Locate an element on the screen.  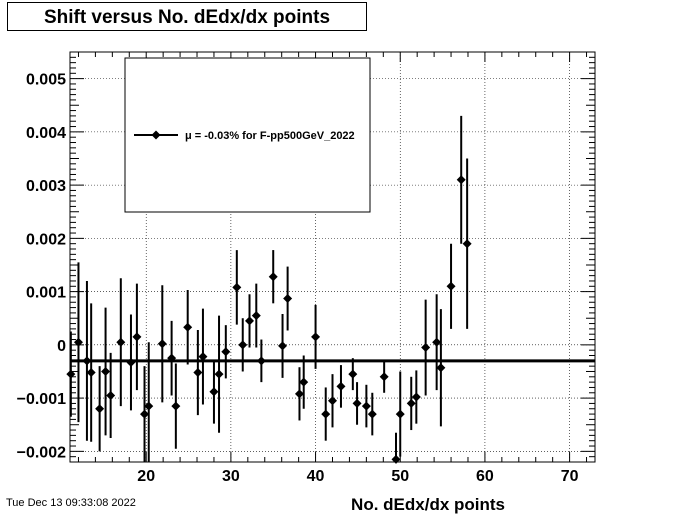
timestamp: Tue Dec 13 09:33:08 2022 is located at coordinates (71, 503).